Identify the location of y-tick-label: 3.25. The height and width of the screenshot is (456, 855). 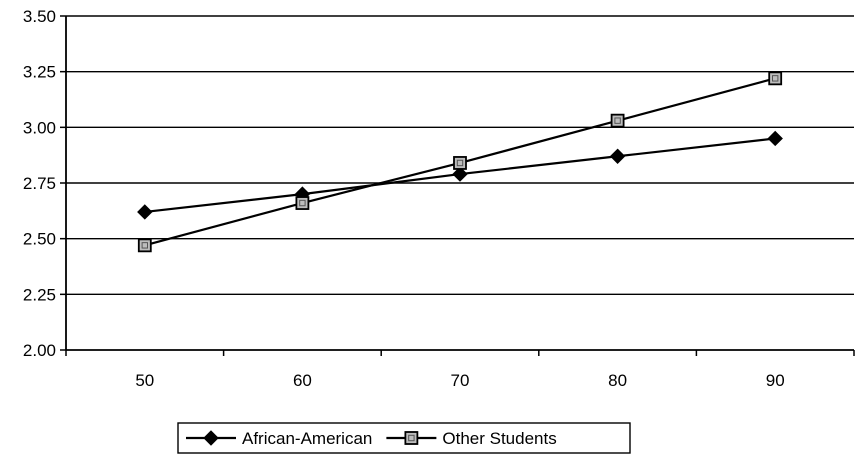
(39, 72).